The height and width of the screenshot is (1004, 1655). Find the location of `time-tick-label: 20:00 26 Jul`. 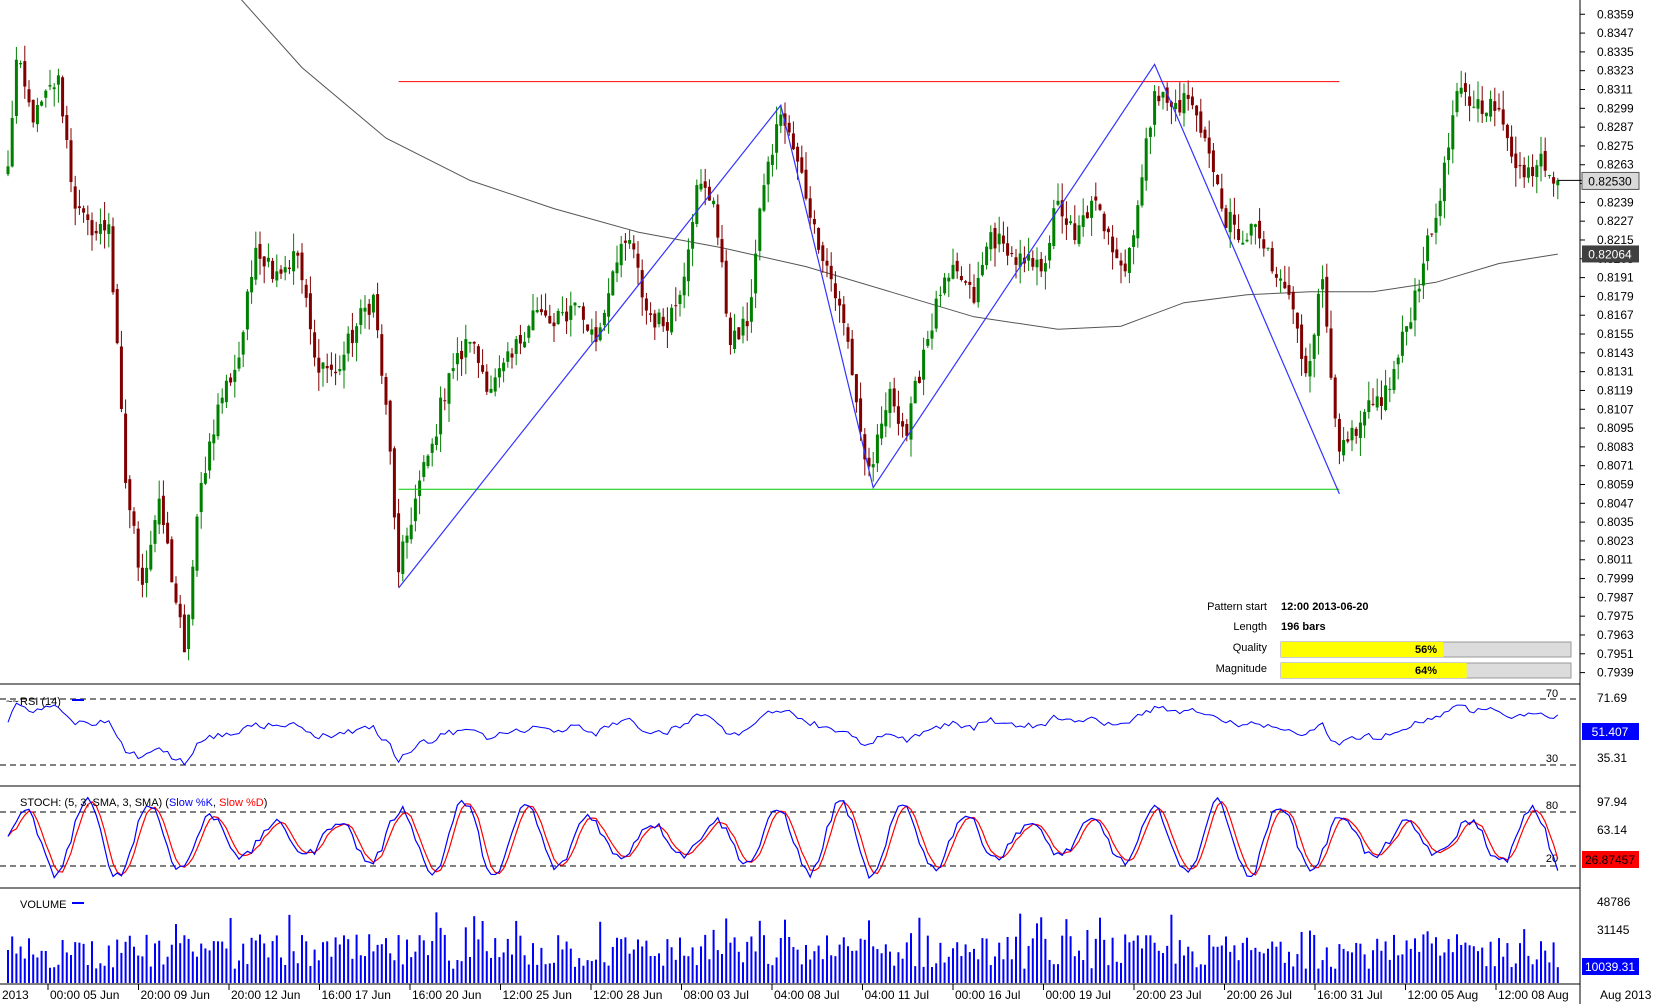

time-tick-label: 20:00 26 Jul is located at coordinates (1259, 995).